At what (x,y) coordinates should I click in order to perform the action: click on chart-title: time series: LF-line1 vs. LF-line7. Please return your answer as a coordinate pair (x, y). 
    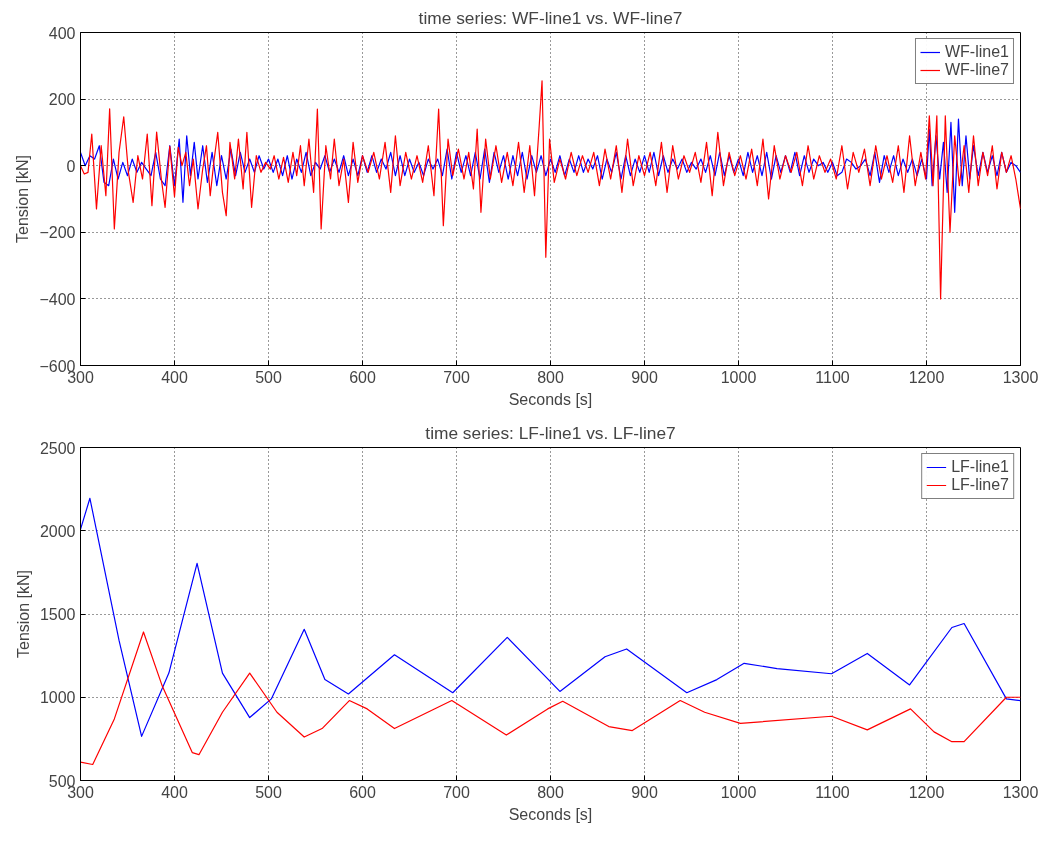
    Looking at the image, I should click on (550, 432).